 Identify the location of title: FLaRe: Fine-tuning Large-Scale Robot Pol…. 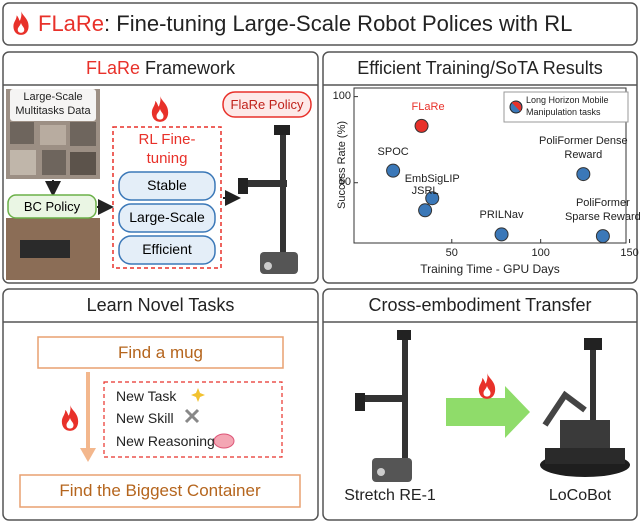
(305, 24).